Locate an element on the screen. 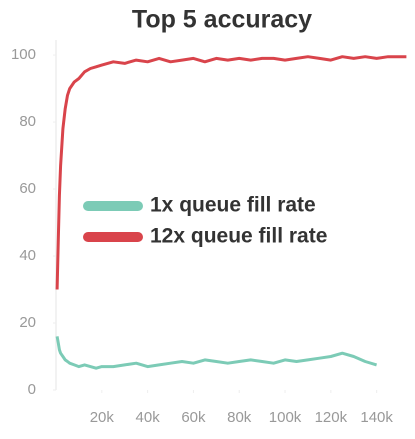  y-tick-label: 0 is located at coordinates (32, 389).